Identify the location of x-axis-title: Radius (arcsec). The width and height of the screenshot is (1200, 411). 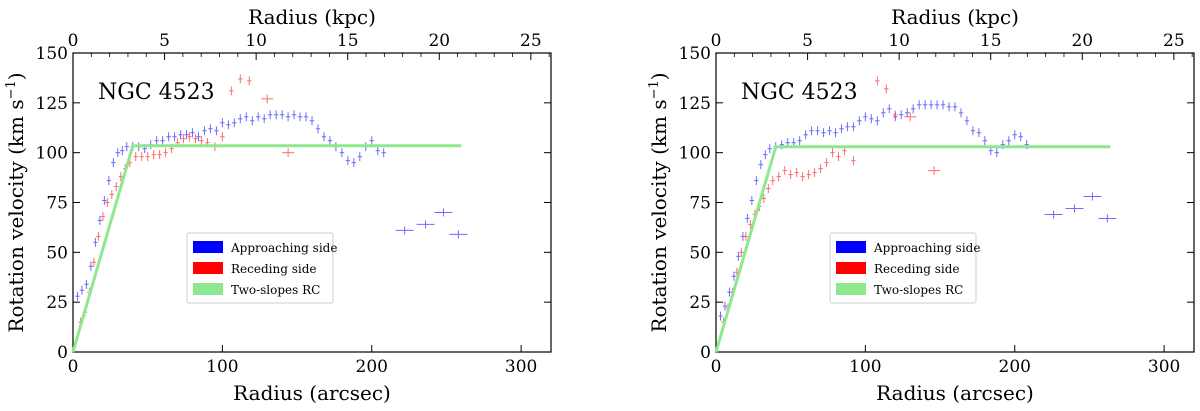
(312, 393).